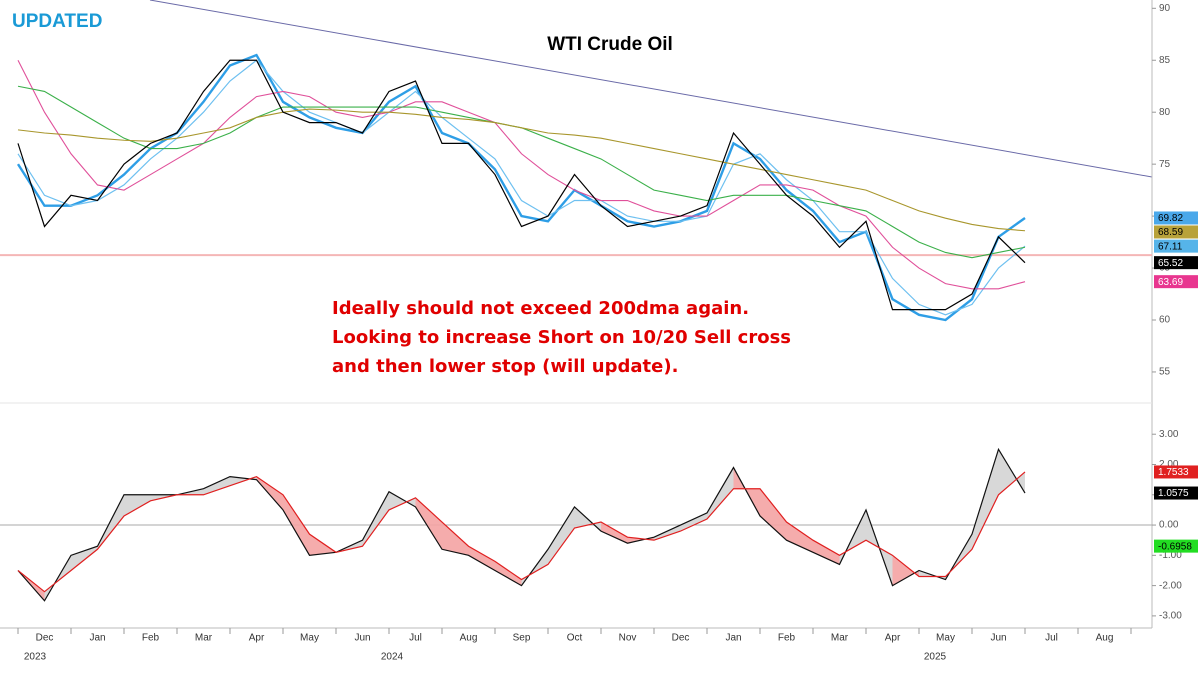  What do you see at coordinates (1170, 282) in the screenshot?
I see `value-label: 63.69` at bounding box center [1170, 282].